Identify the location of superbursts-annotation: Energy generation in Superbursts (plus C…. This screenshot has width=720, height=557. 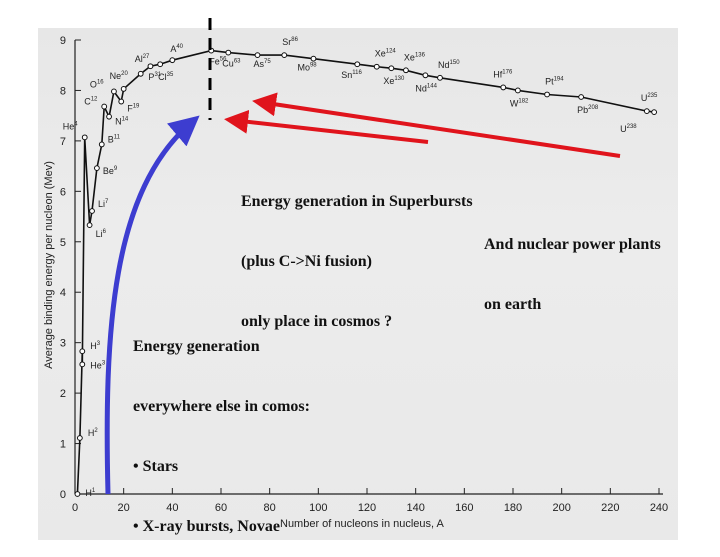
(357, 252).